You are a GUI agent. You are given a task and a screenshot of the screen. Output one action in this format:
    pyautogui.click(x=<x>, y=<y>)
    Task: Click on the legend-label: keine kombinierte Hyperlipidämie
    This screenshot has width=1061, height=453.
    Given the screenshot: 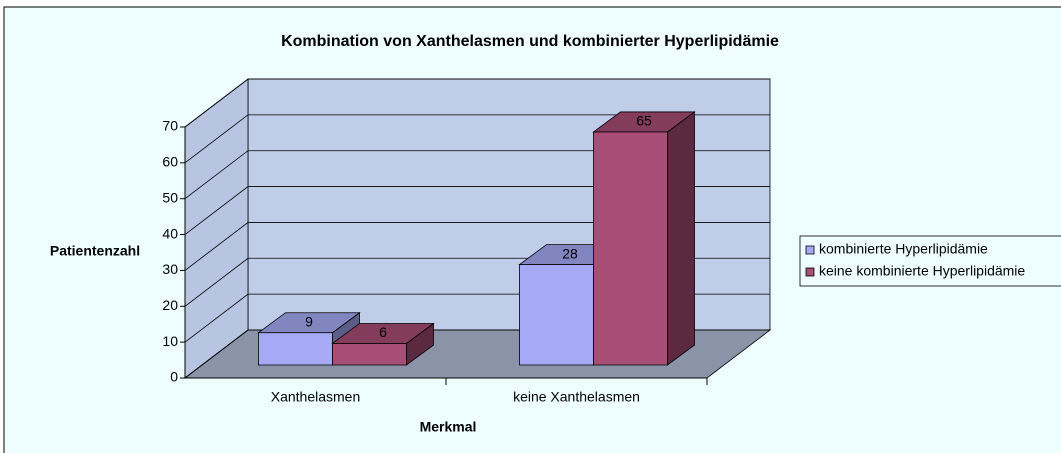 What is the action you would take?
    pyautogui.click(x=922, y=271)
    